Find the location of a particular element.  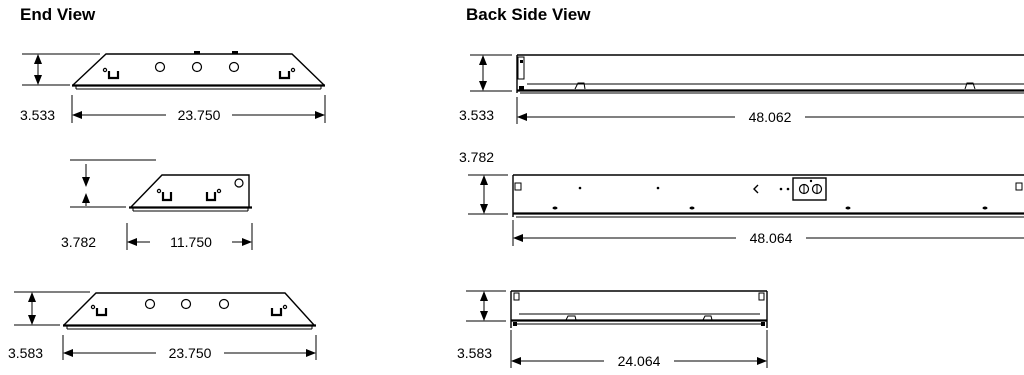

end-top-width-dimension is located at coordinates (198, 109).